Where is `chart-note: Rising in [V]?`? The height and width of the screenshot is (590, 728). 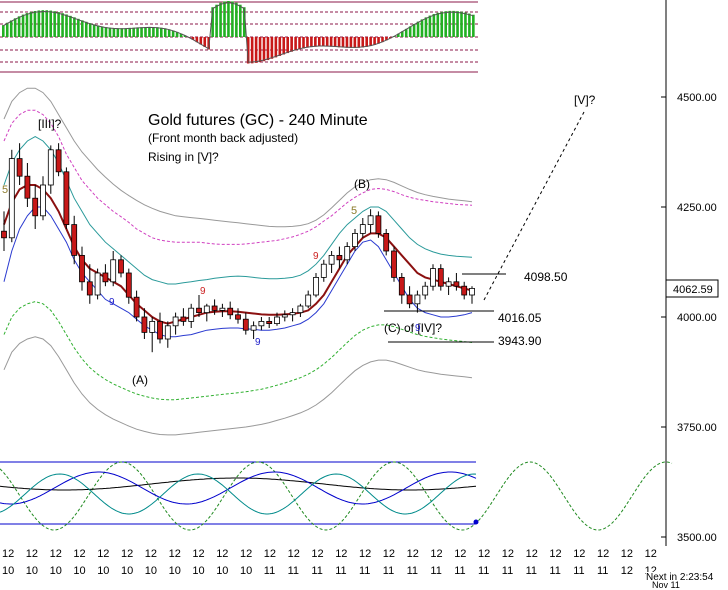
chart-note: Rising in [V]? is located at coordinates (183, 157).